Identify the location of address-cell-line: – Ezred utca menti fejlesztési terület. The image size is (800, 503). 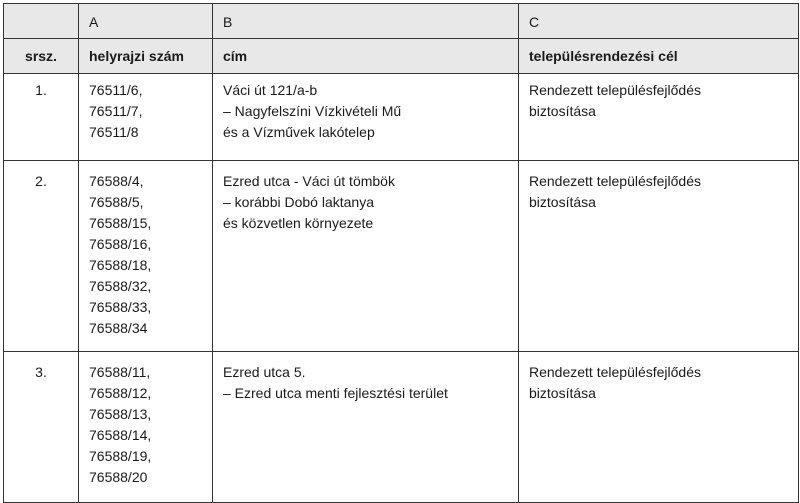
(335, 393).